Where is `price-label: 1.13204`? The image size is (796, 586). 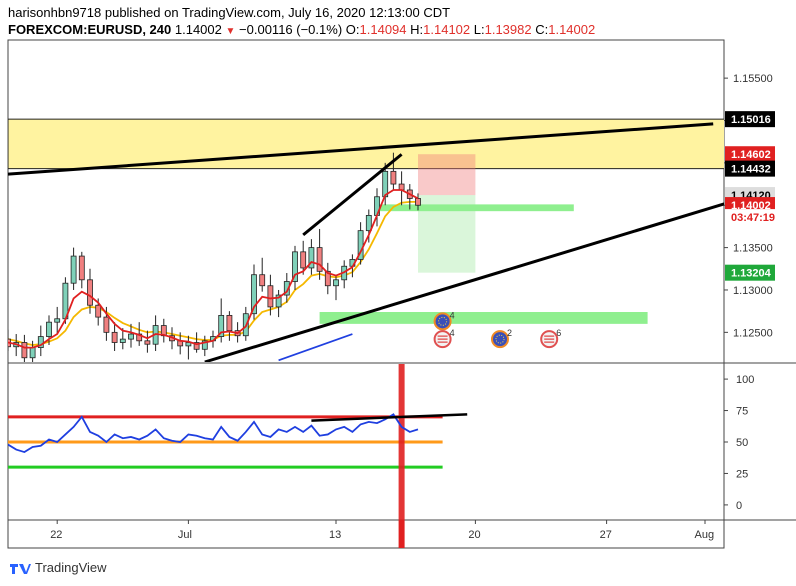
price-label: 1.13204 is located at coordinates (751, 274).